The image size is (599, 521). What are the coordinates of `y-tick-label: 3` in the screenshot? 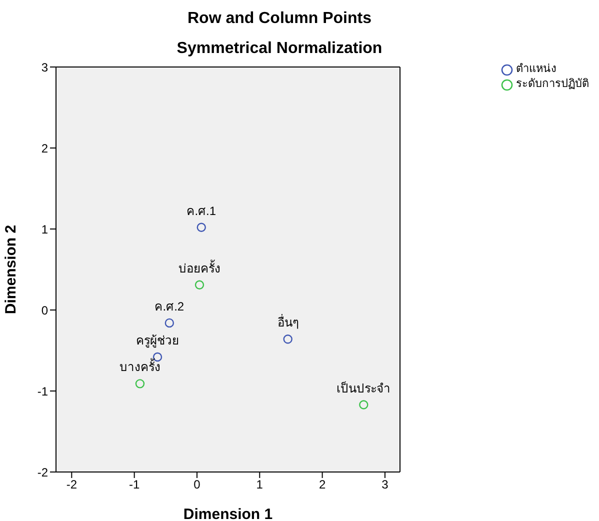 It's located at (44, 67).